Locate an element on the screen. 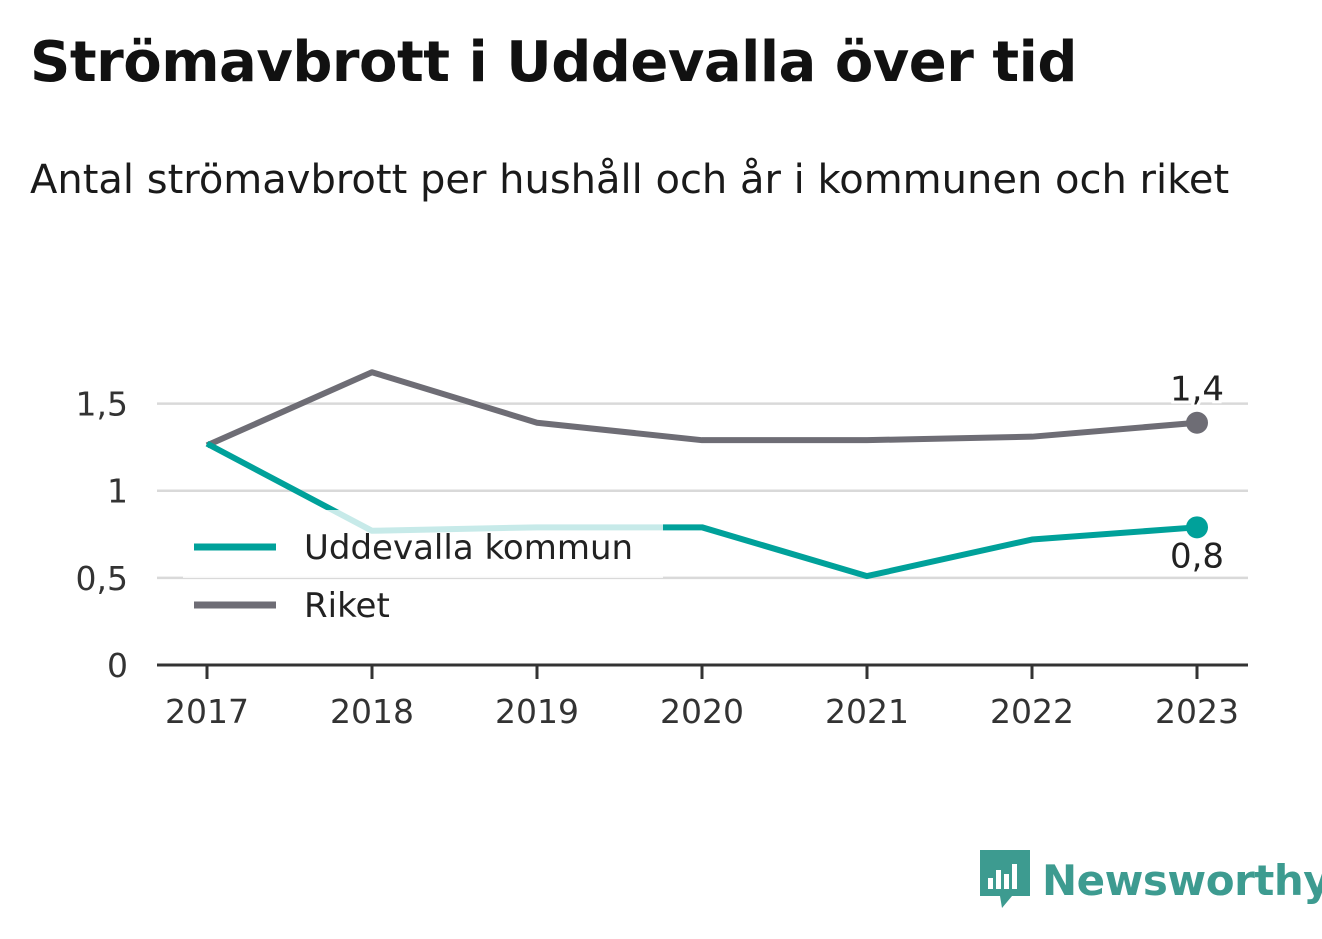 The width and height of the screenshot is (1322, 939). series-line-riket is located at coordinates (701, 409).